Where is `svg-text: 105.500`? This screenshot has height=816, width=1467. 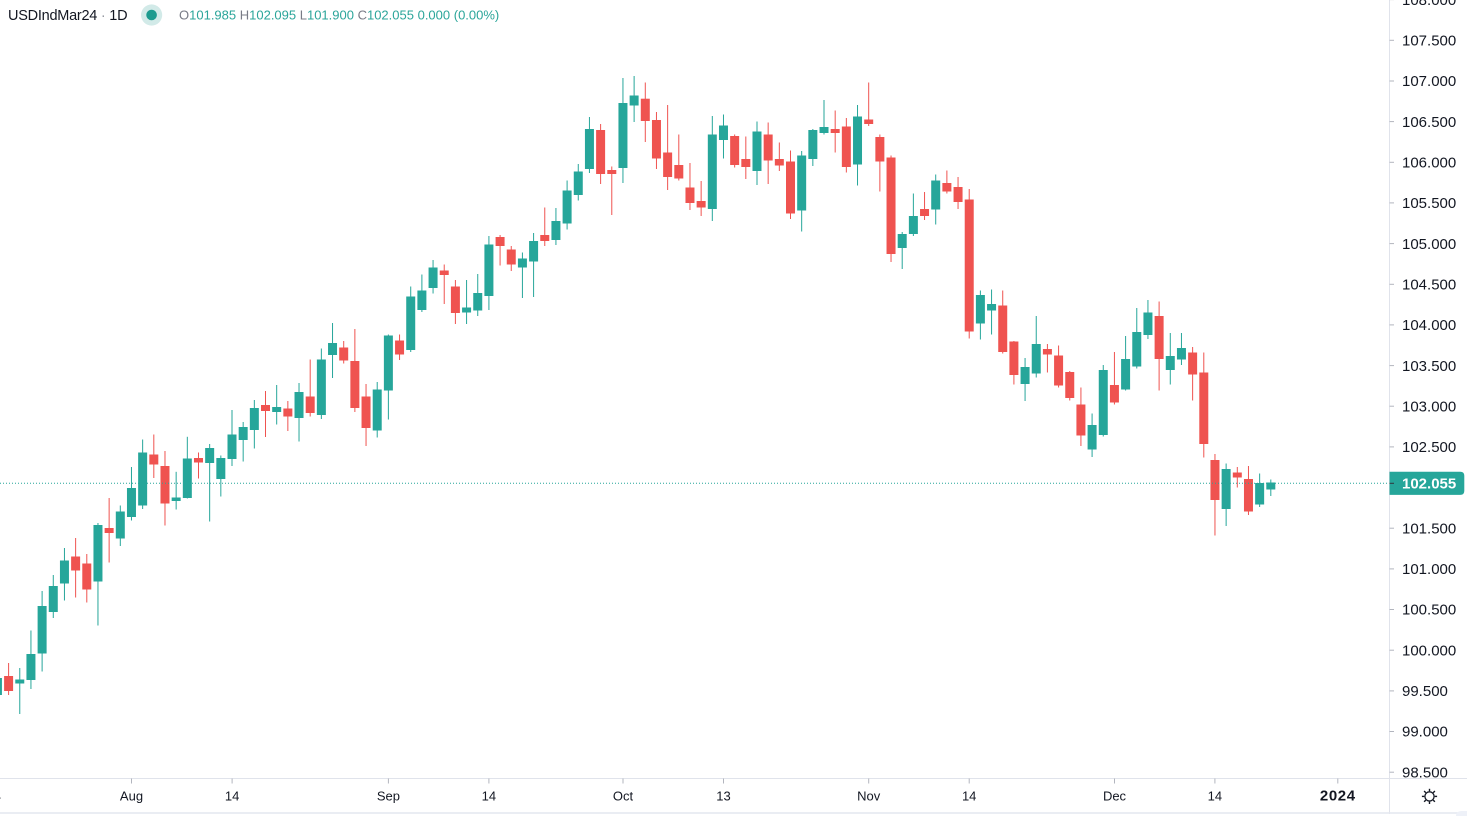
svg-text: 105.500 is located at coordinates (1429, 203).